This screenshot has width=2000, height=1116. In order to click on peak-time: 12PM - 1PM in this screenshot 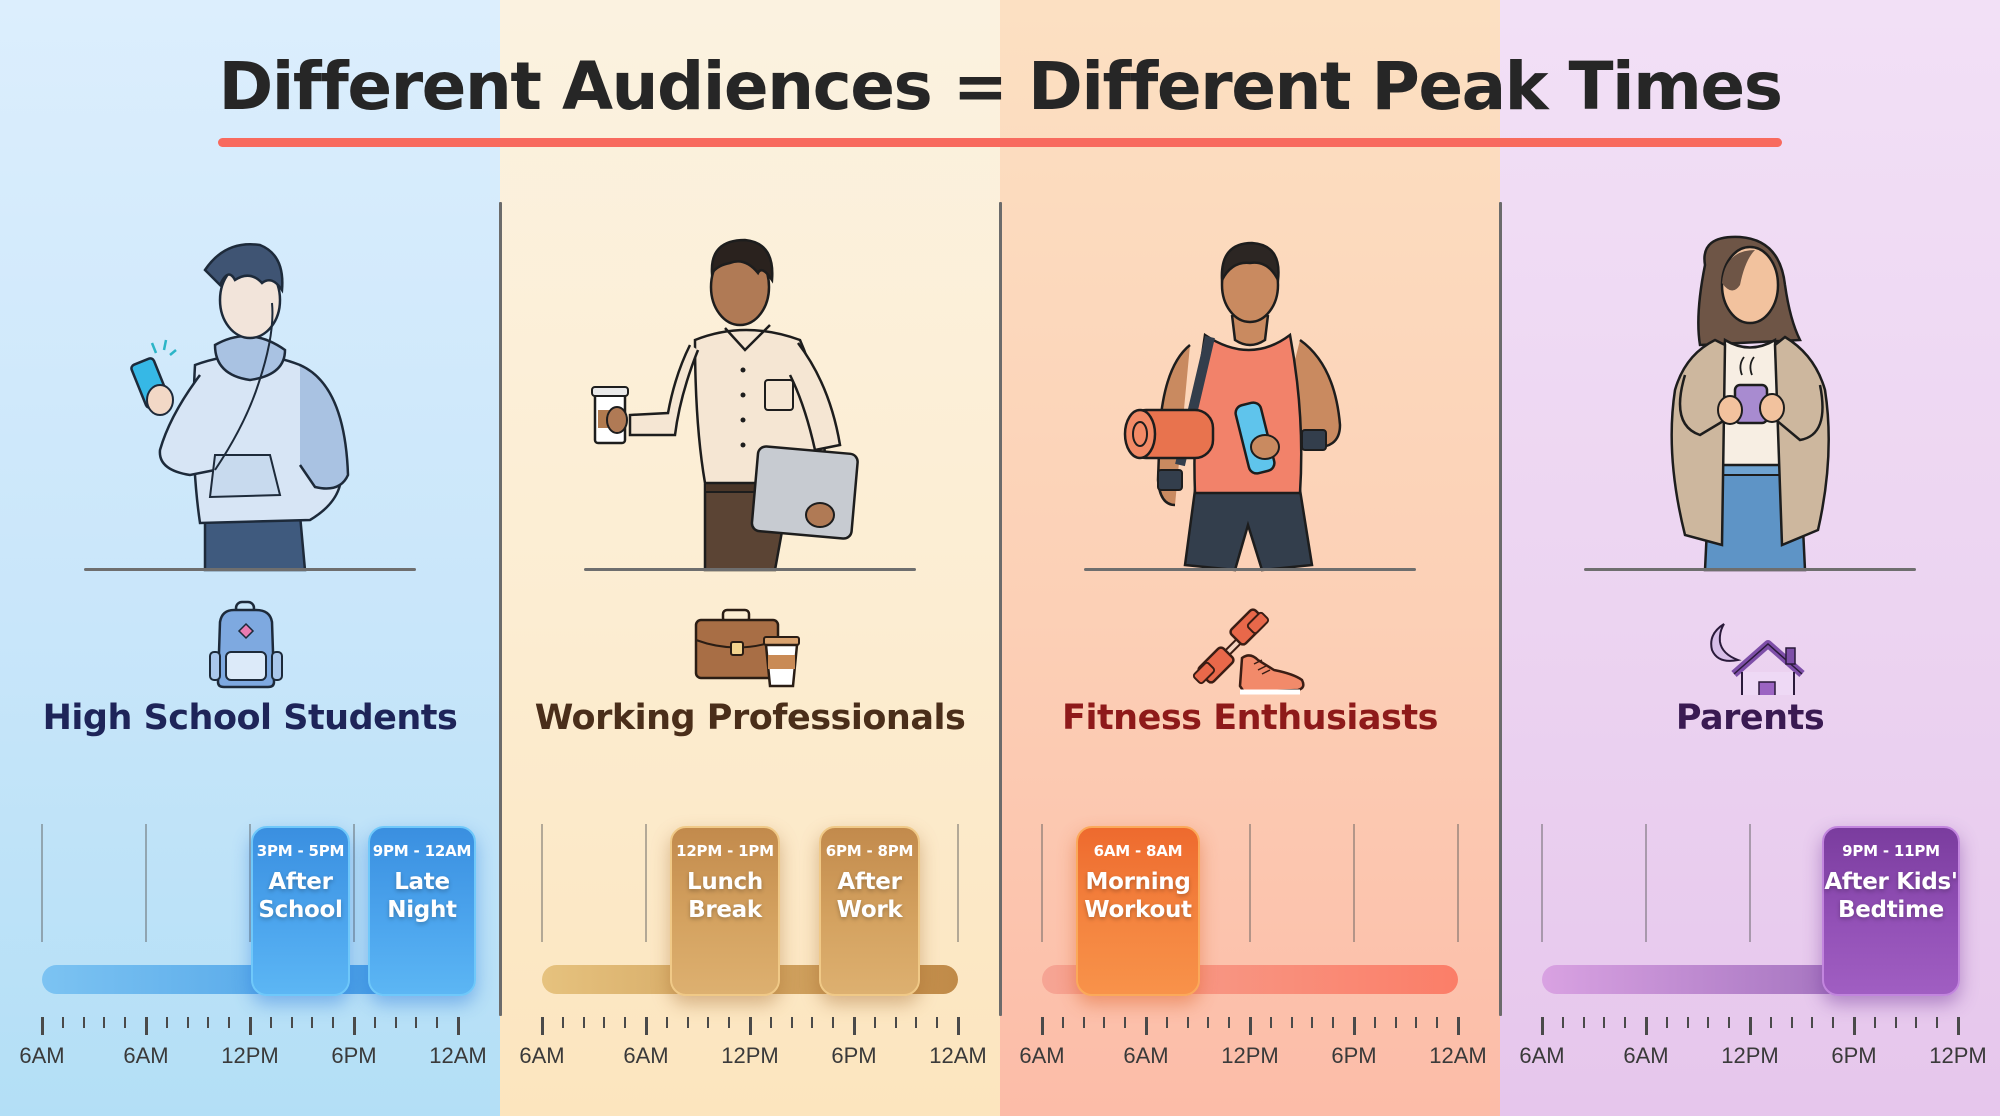, I will do `click(725, 851)`.